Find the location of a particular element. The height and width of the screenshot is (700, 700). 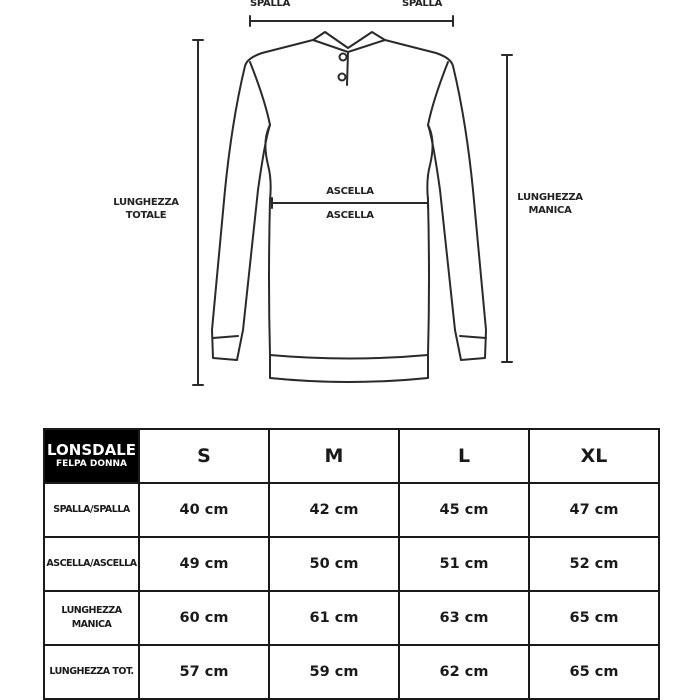

table-cell: 63 cm is located at coordinates (464, 618).